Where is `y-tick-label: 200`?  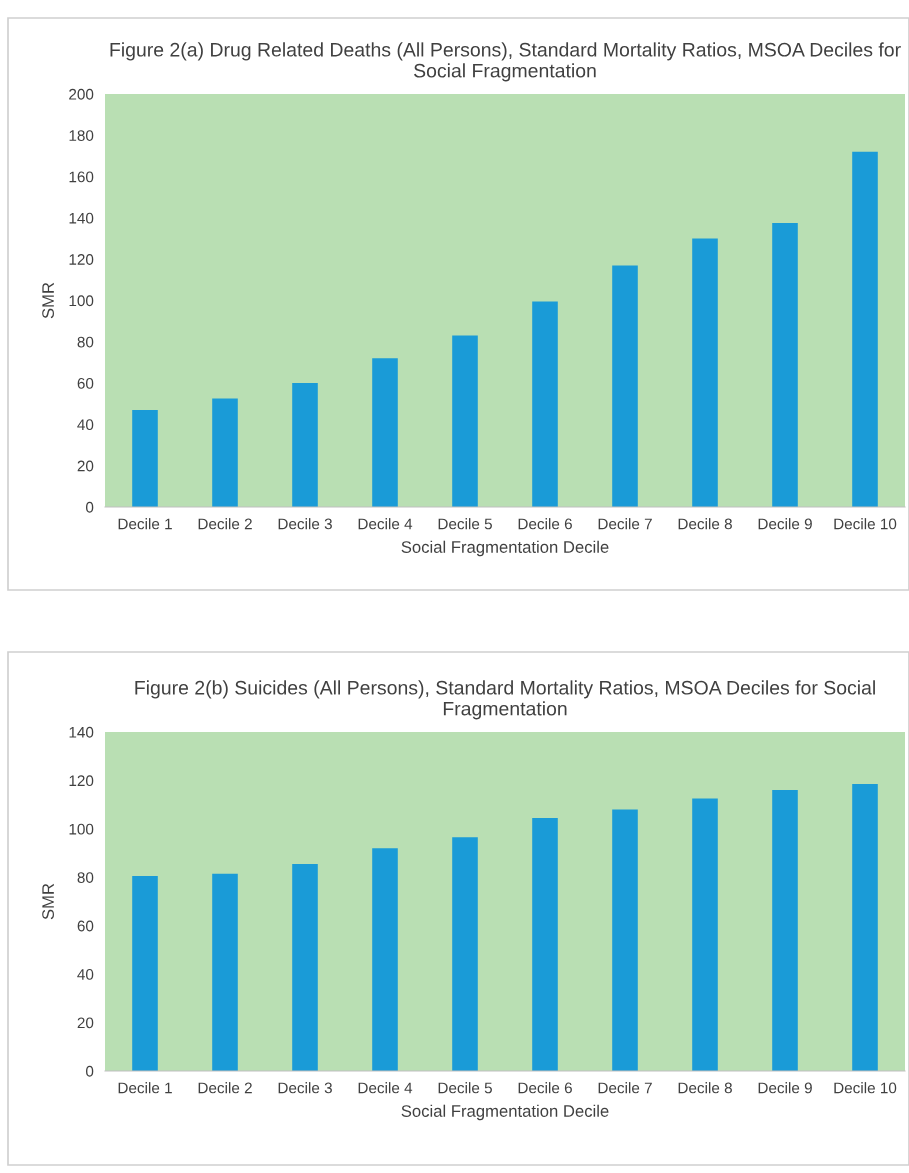
y-tick-label: 200 is located at coordinates (81, 94).